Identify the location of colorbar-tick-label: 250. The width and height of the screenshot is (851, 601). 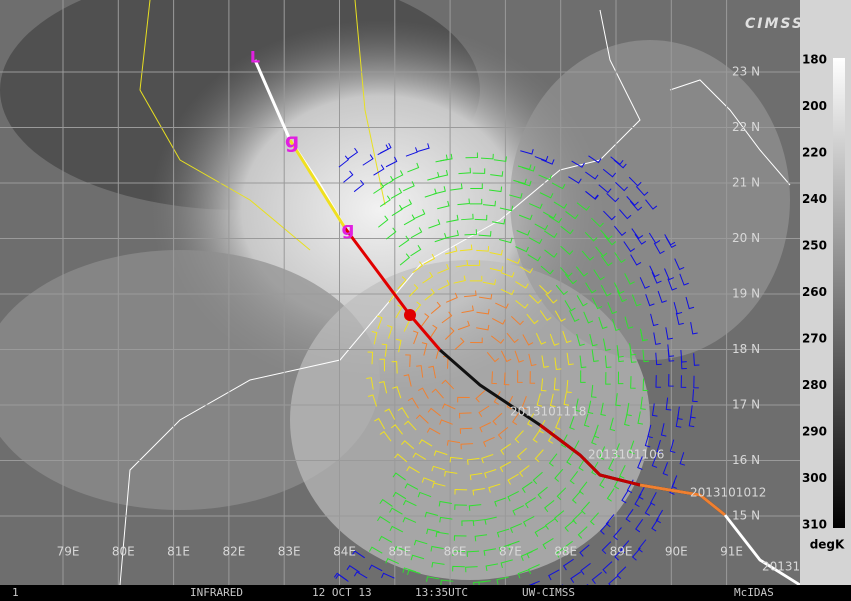
(814, 246).